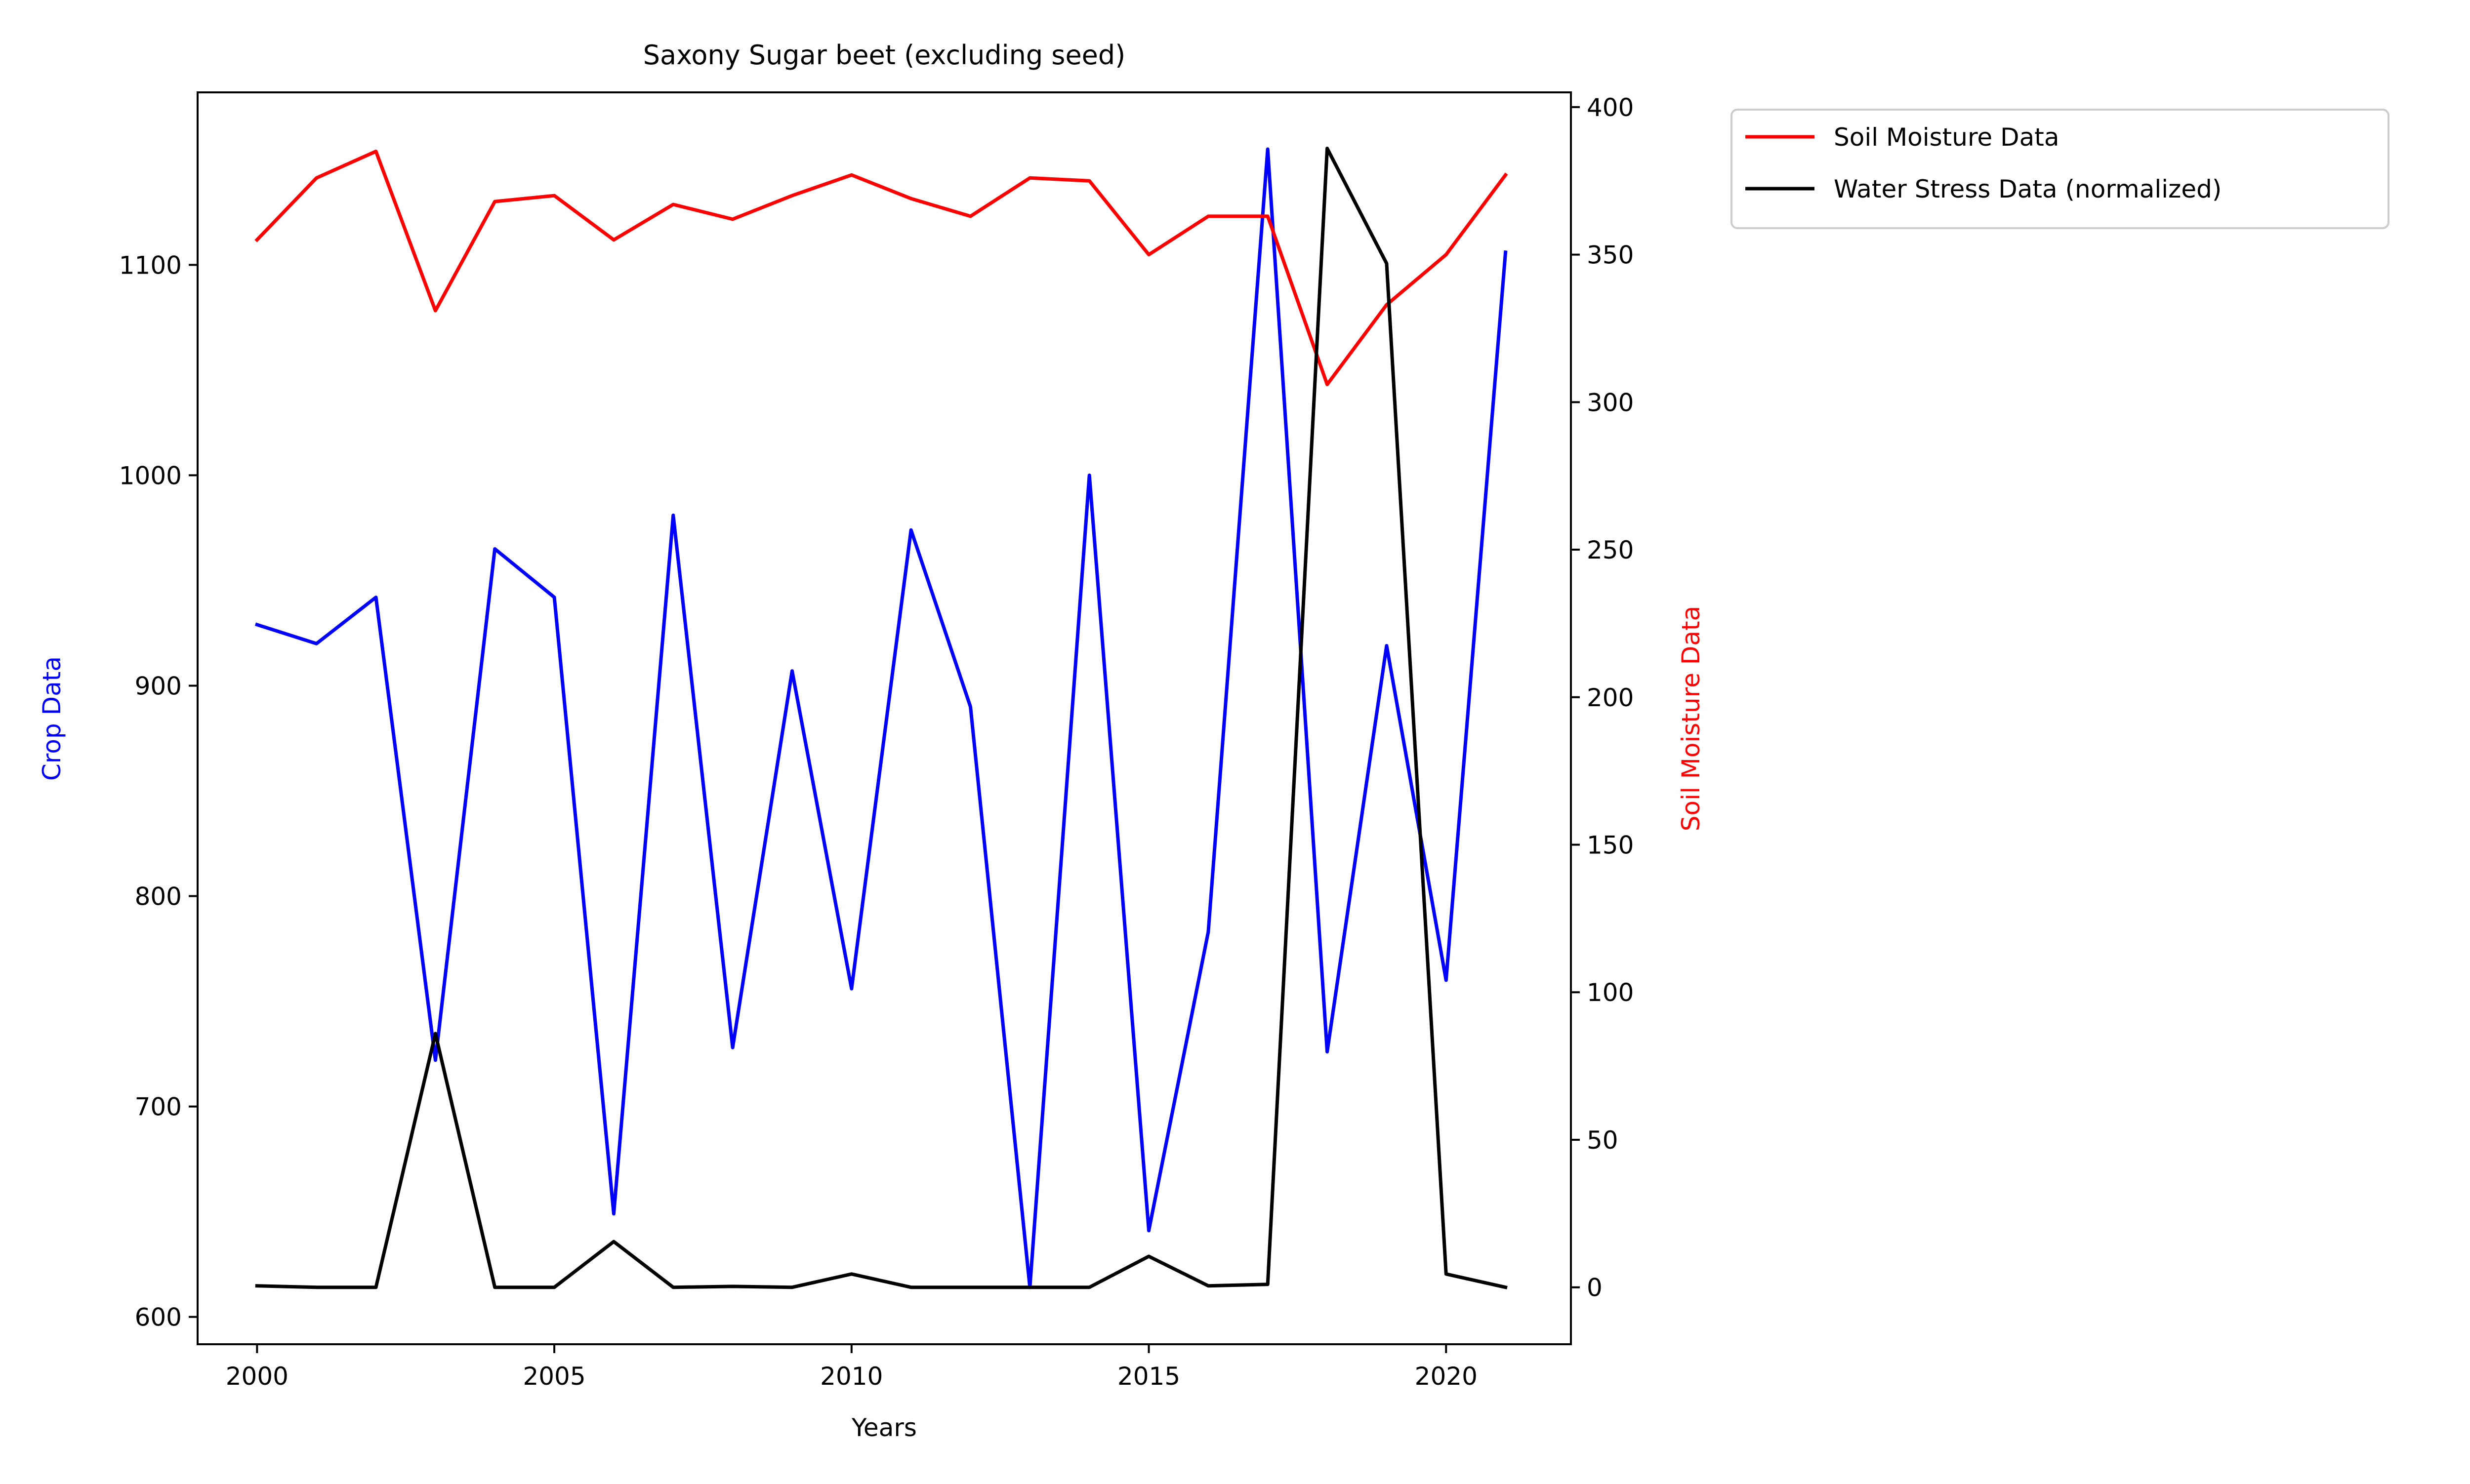 Image resolution: width=2470 pixels, height=1484 pixels. I want to click on y-left-tick-label: 700, so click(158, 1107).